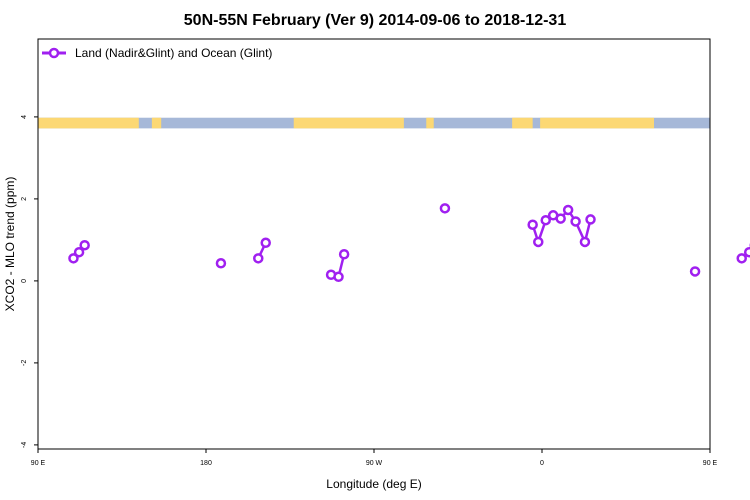 This screenshot has width=750, height=500. I want to click on y-tick-label: 0, so click(24, 281).